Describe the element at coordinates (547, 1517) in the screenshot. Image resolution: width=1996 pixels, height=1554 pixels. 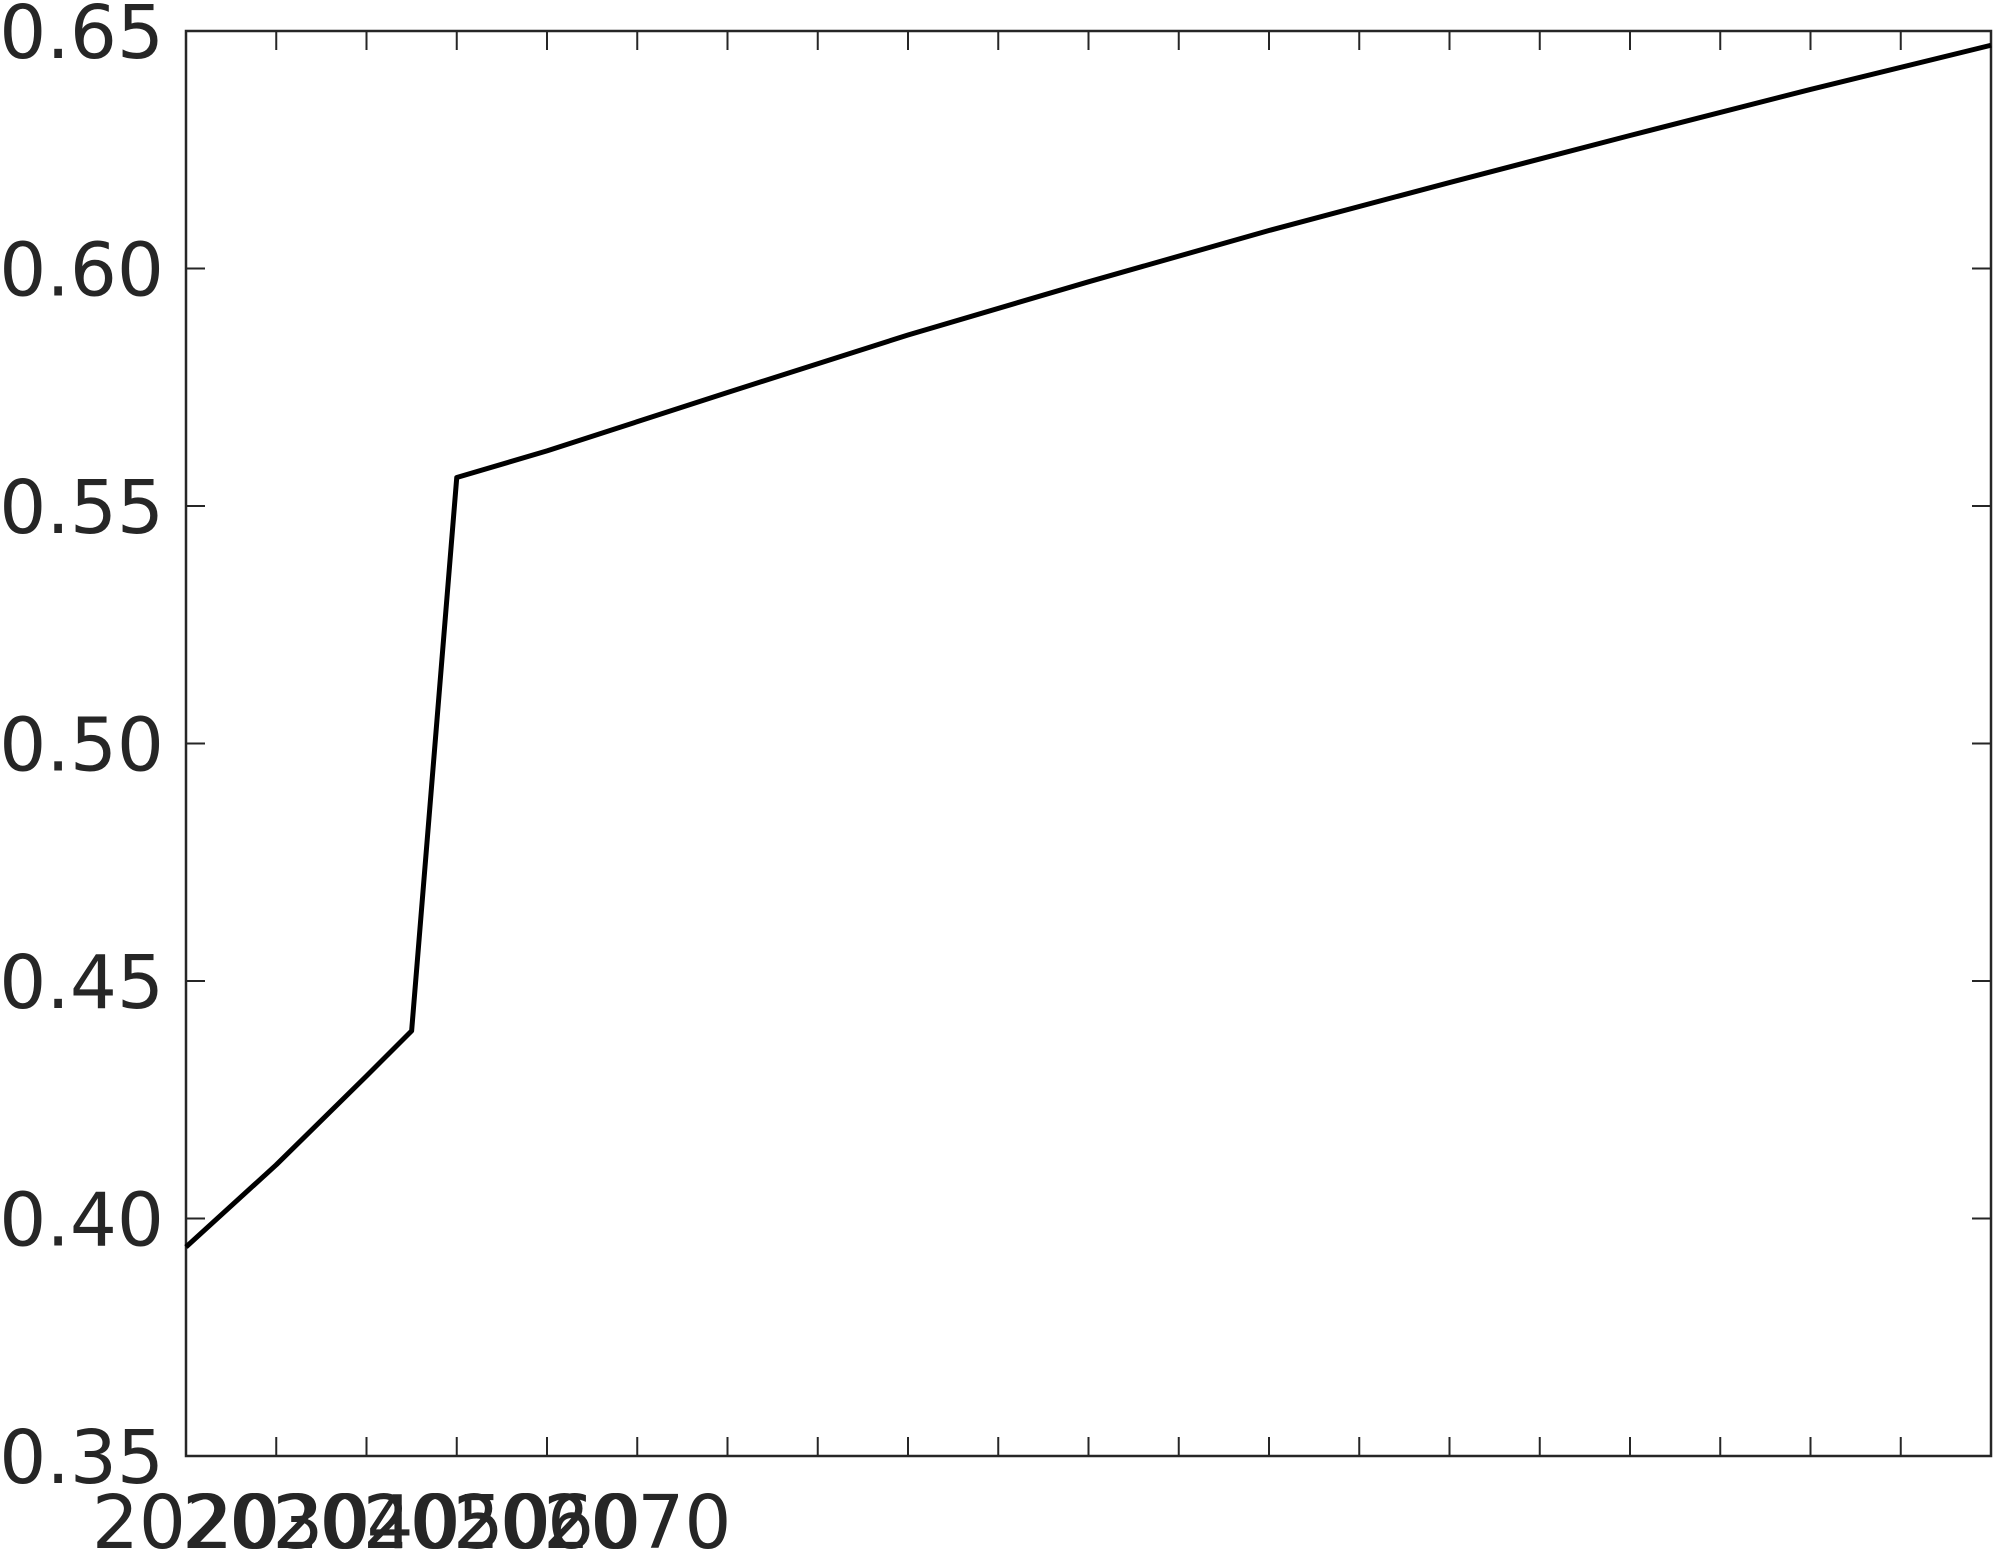
I see `x-tick-label: 2060` at that location.